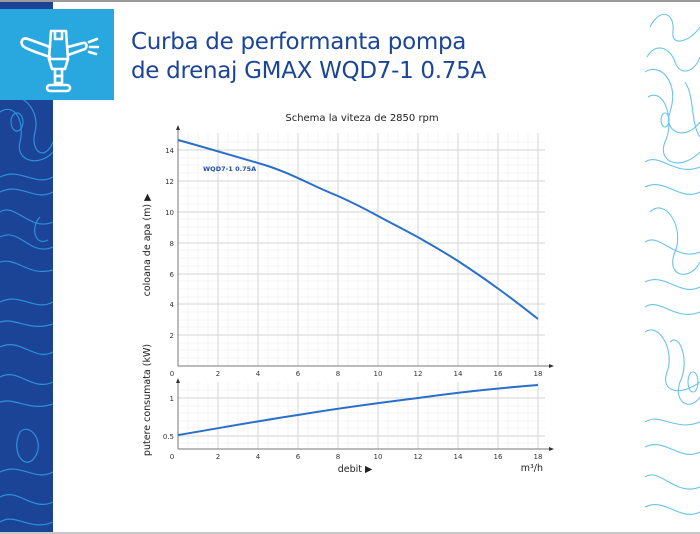 This screenshot has width=700, height=534. I want to click on power-axis-label: putere consumata (kW), so click(147, 400).